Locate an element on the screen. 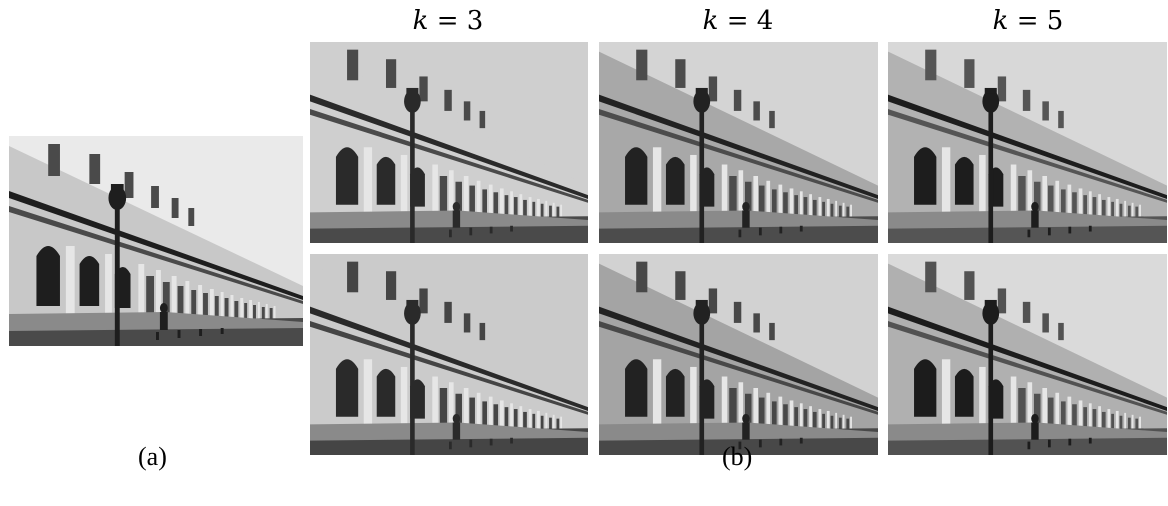 This screenshot has height=506, width=1168. result-row1-k3 is located at coordinates (449, 142).